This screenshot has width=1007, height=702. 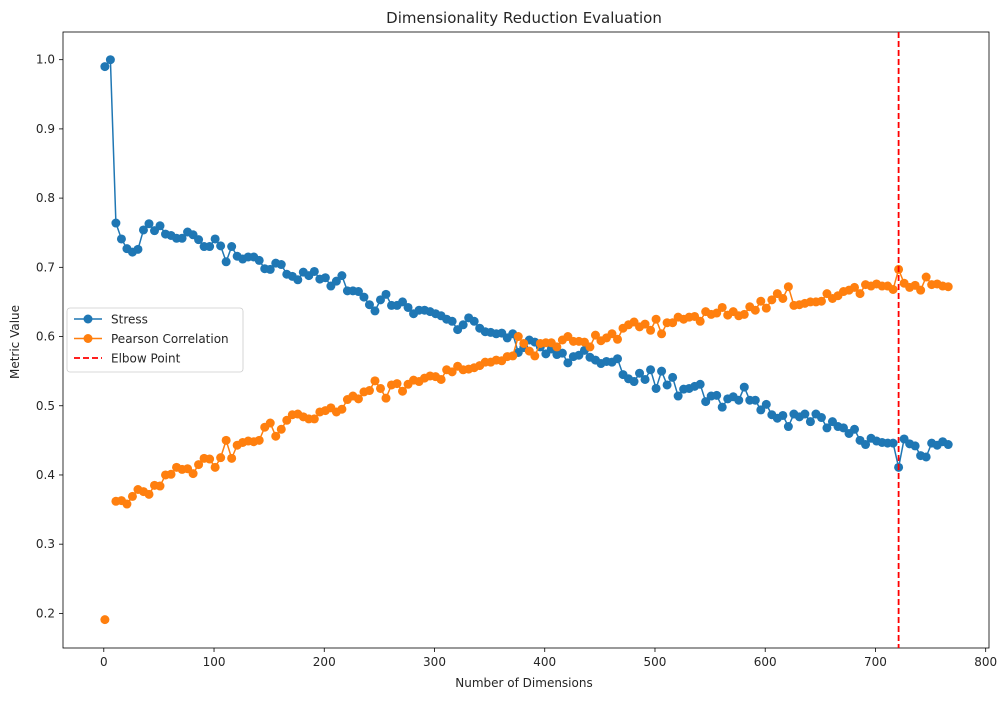 What do you see at coordinates (15, 342) in the screenshot?
I see `y-axis-label: Metric Value` at bounding box center [15, 342].